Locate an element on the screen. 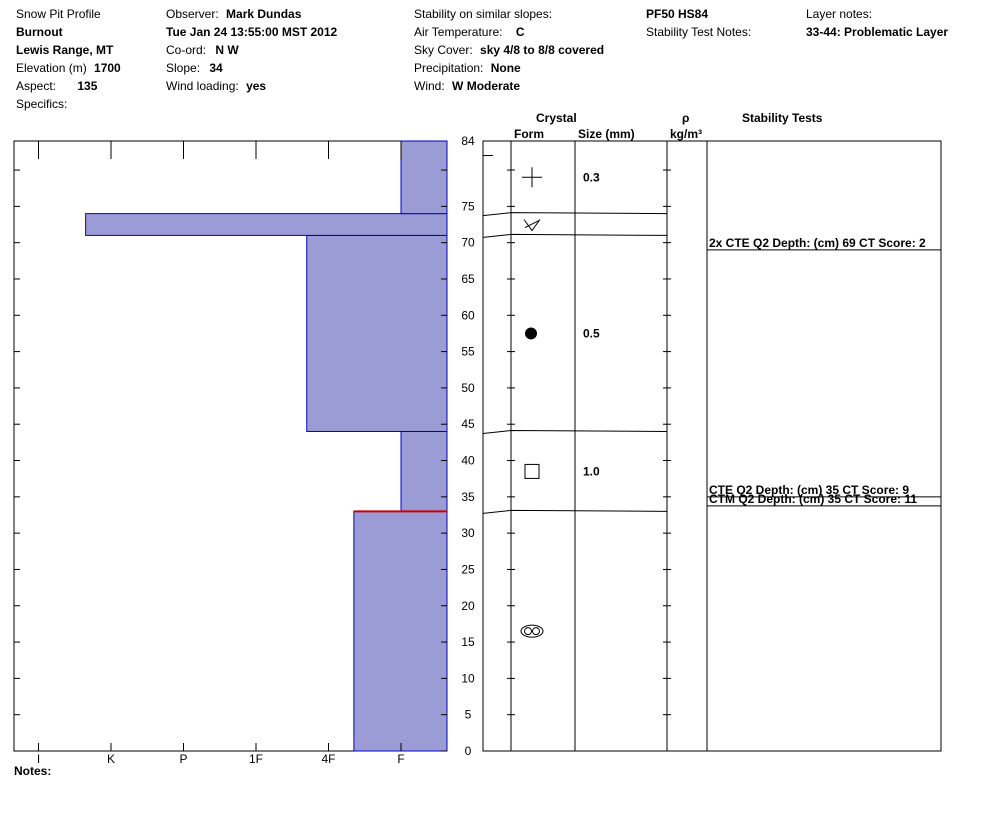 Image resolution: width=994 pixels, height=840 pixels. sky-row: Sky Cover: sky 4/8 to 8/8 covered is located at coordinates (509, 50).